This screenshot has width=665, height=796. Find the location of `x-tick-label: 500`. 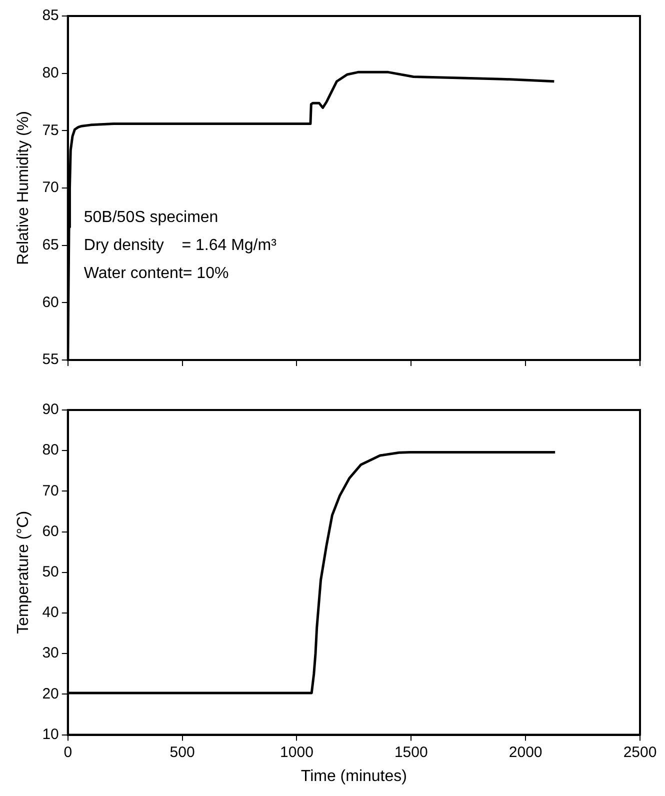

x-tick-label: 500 is located at coordinates (182, 752).